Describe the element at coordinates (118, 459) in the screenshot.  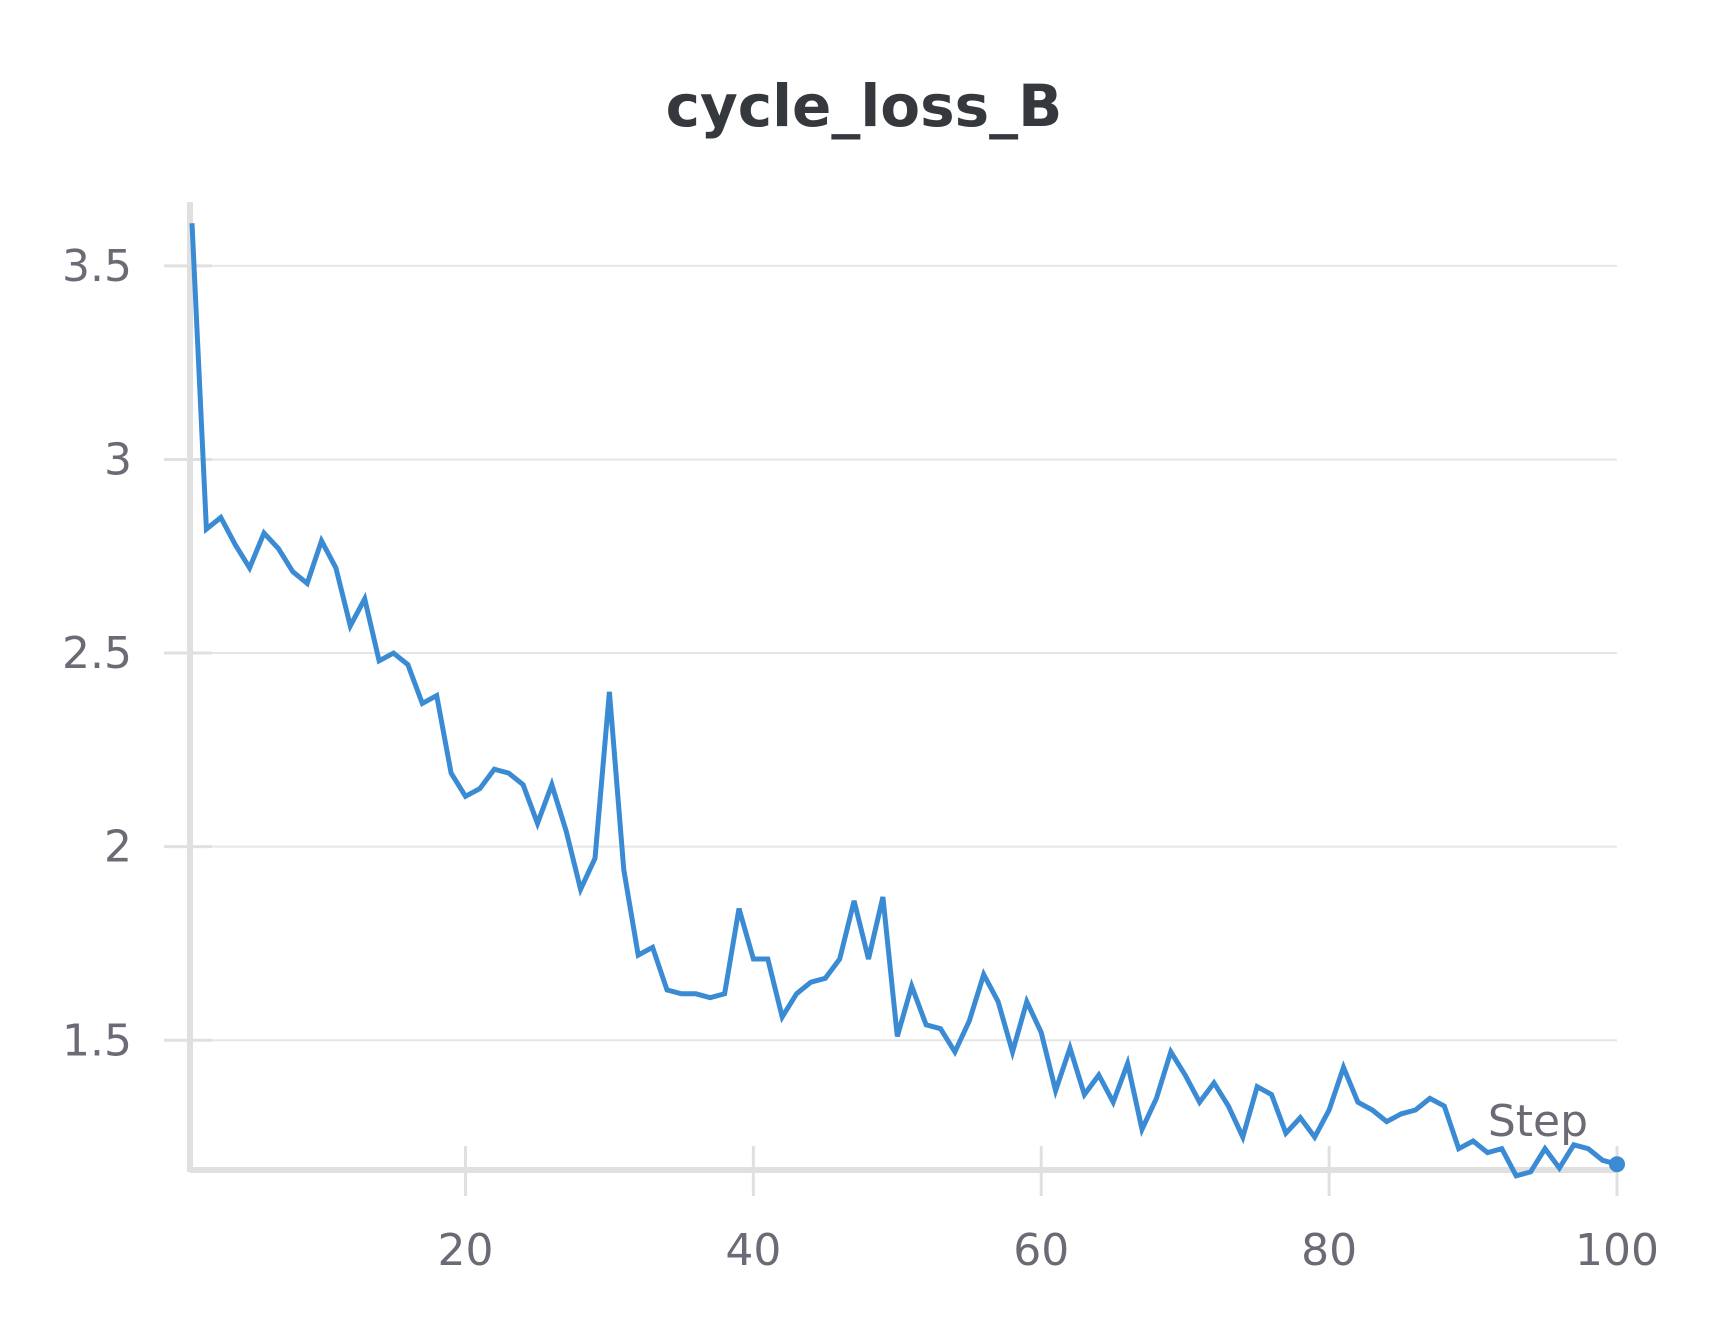
I see `y-tick-label: 3` at that location.